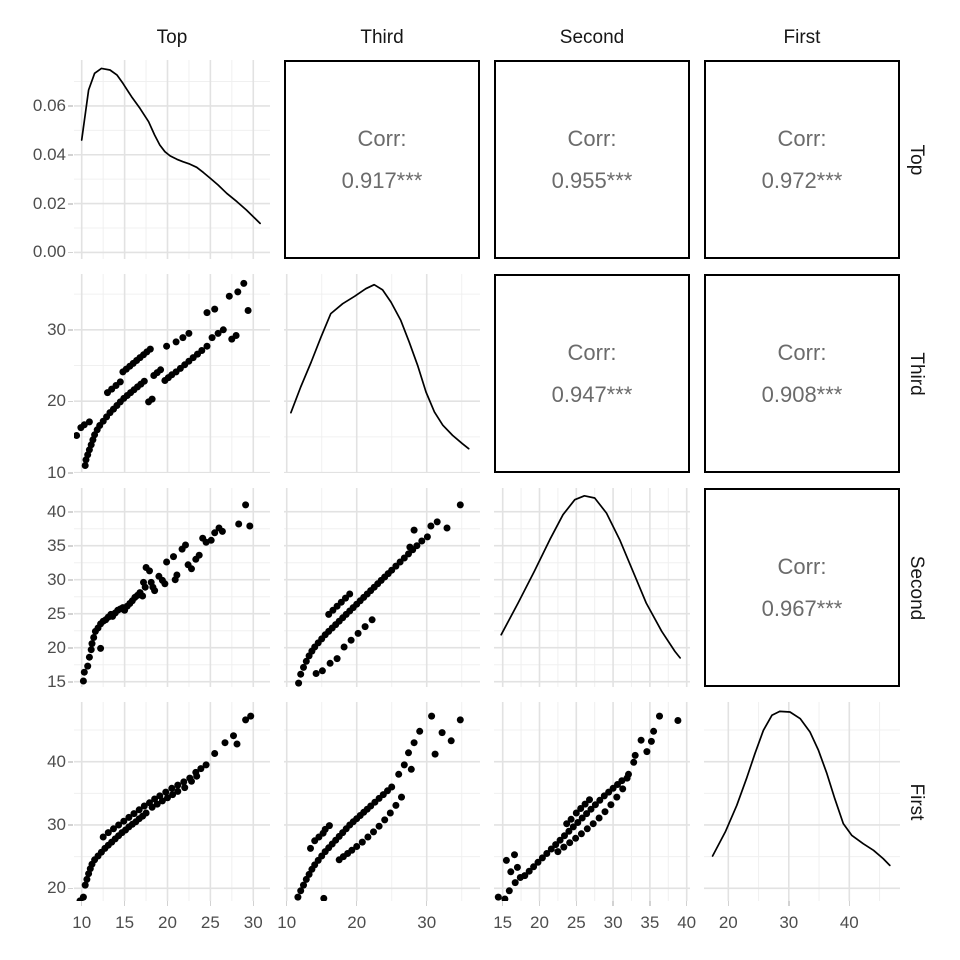  Describe the element at coordinates (802, 373) in the screenshot. I see `corr-panel-third-first: Corr: 0.908***` at that location.